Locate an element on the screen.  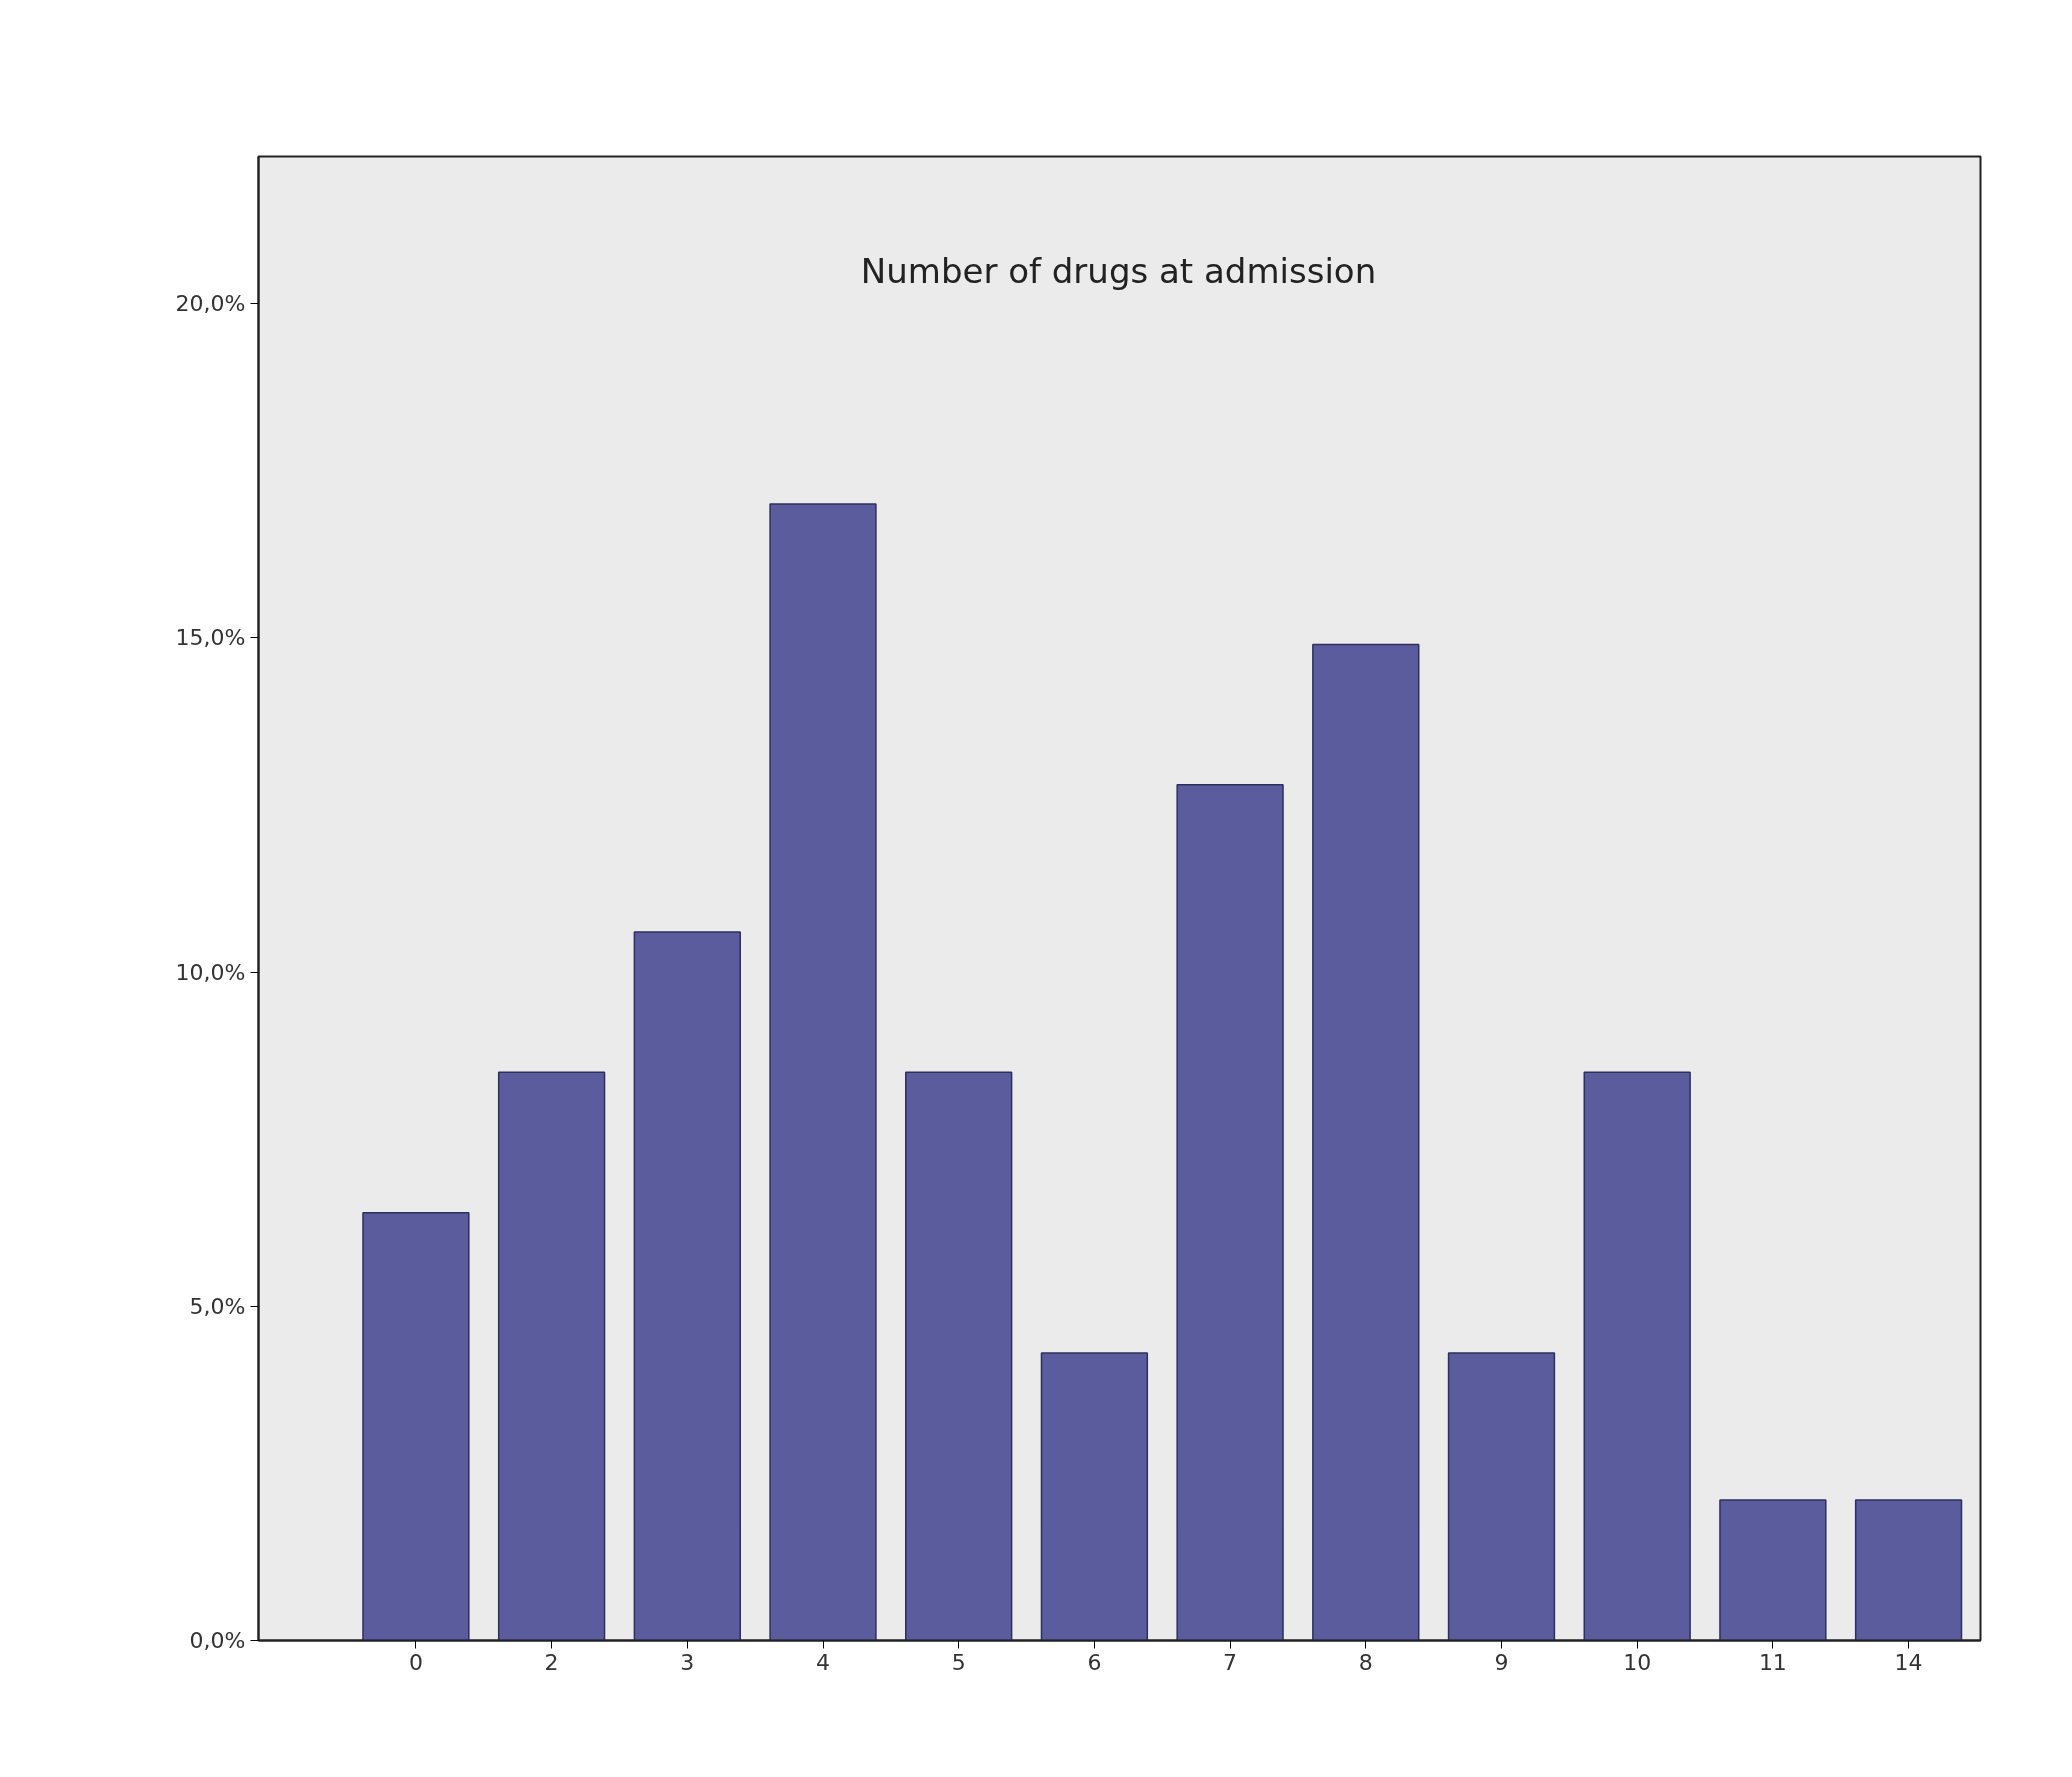
x-tick-label: 8 is located at coordinates (1365, 1662).